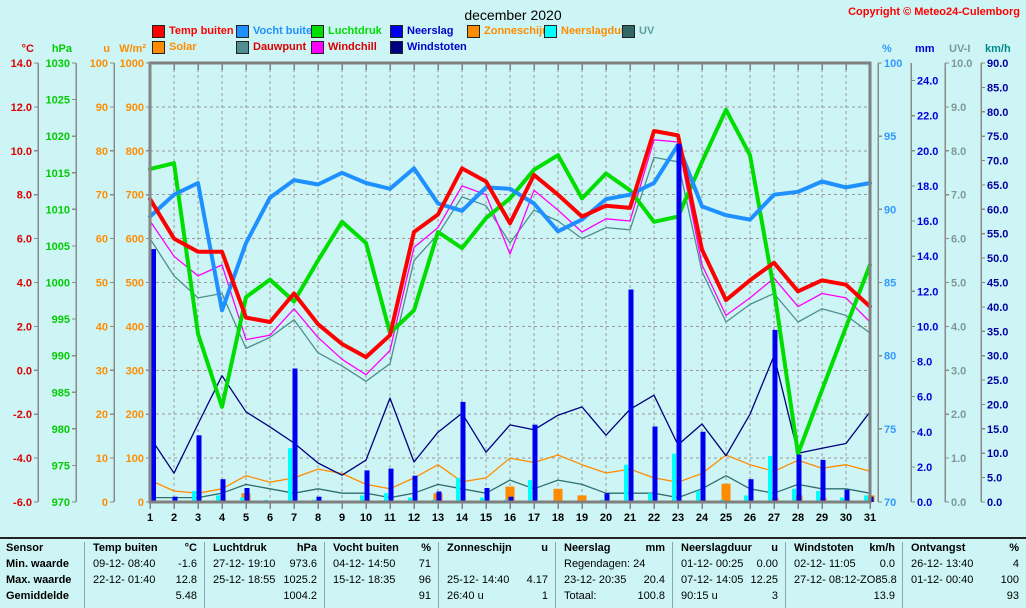  Describe the element at coordinates (927, 257) in the screenshot. I see `tick-label: 14.0` at that location.